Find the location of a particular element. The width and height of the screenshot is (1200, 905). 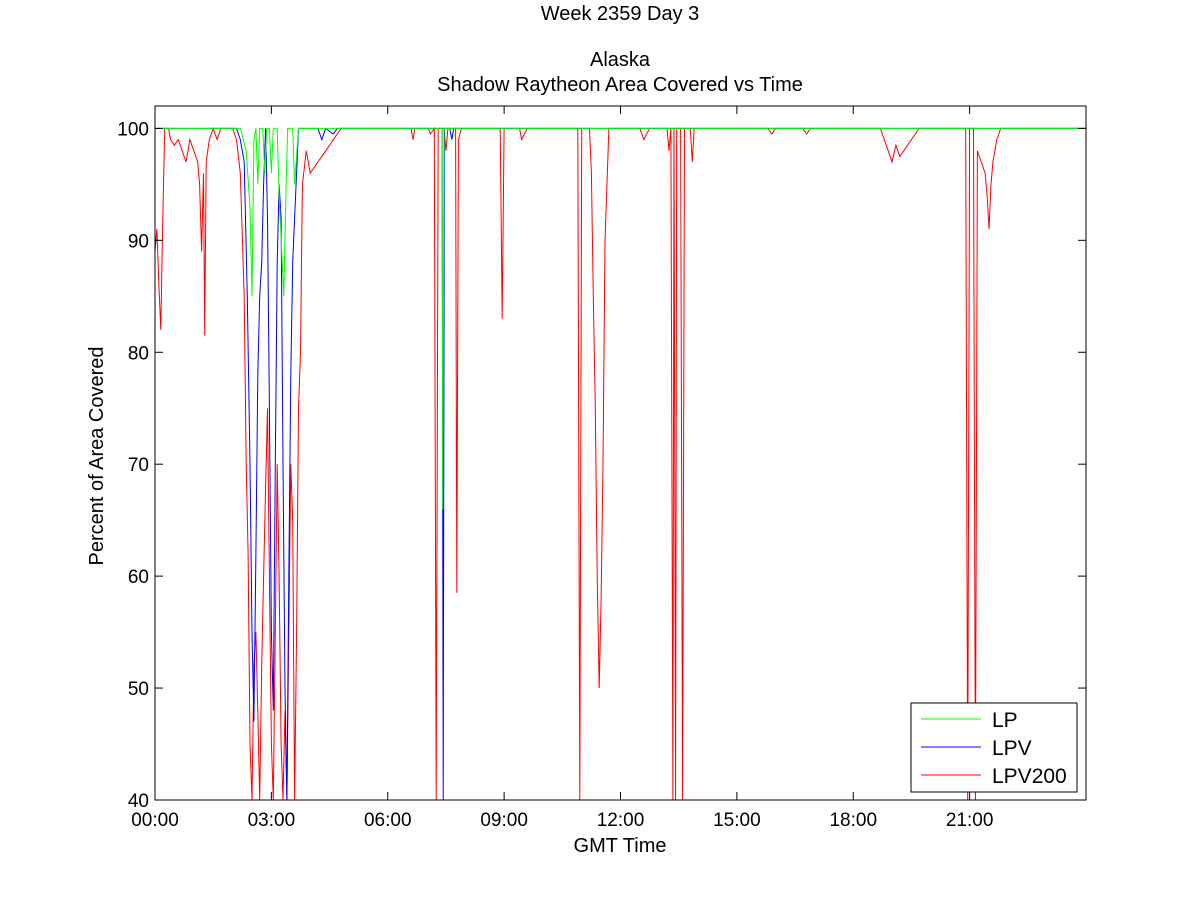

x-tick-label: 00:00 is located at coordinates (155, 820).